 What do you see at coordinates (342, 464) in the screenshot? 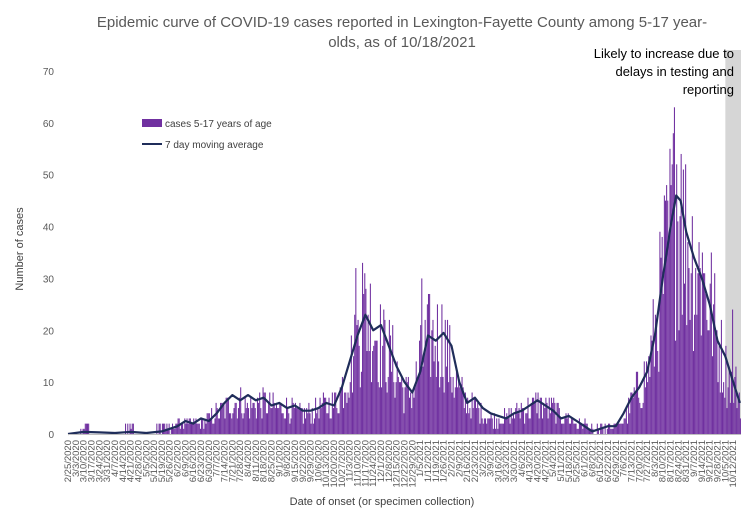
I see `x-tick-label: 10/27/2020` at bounding box center [342, 464].